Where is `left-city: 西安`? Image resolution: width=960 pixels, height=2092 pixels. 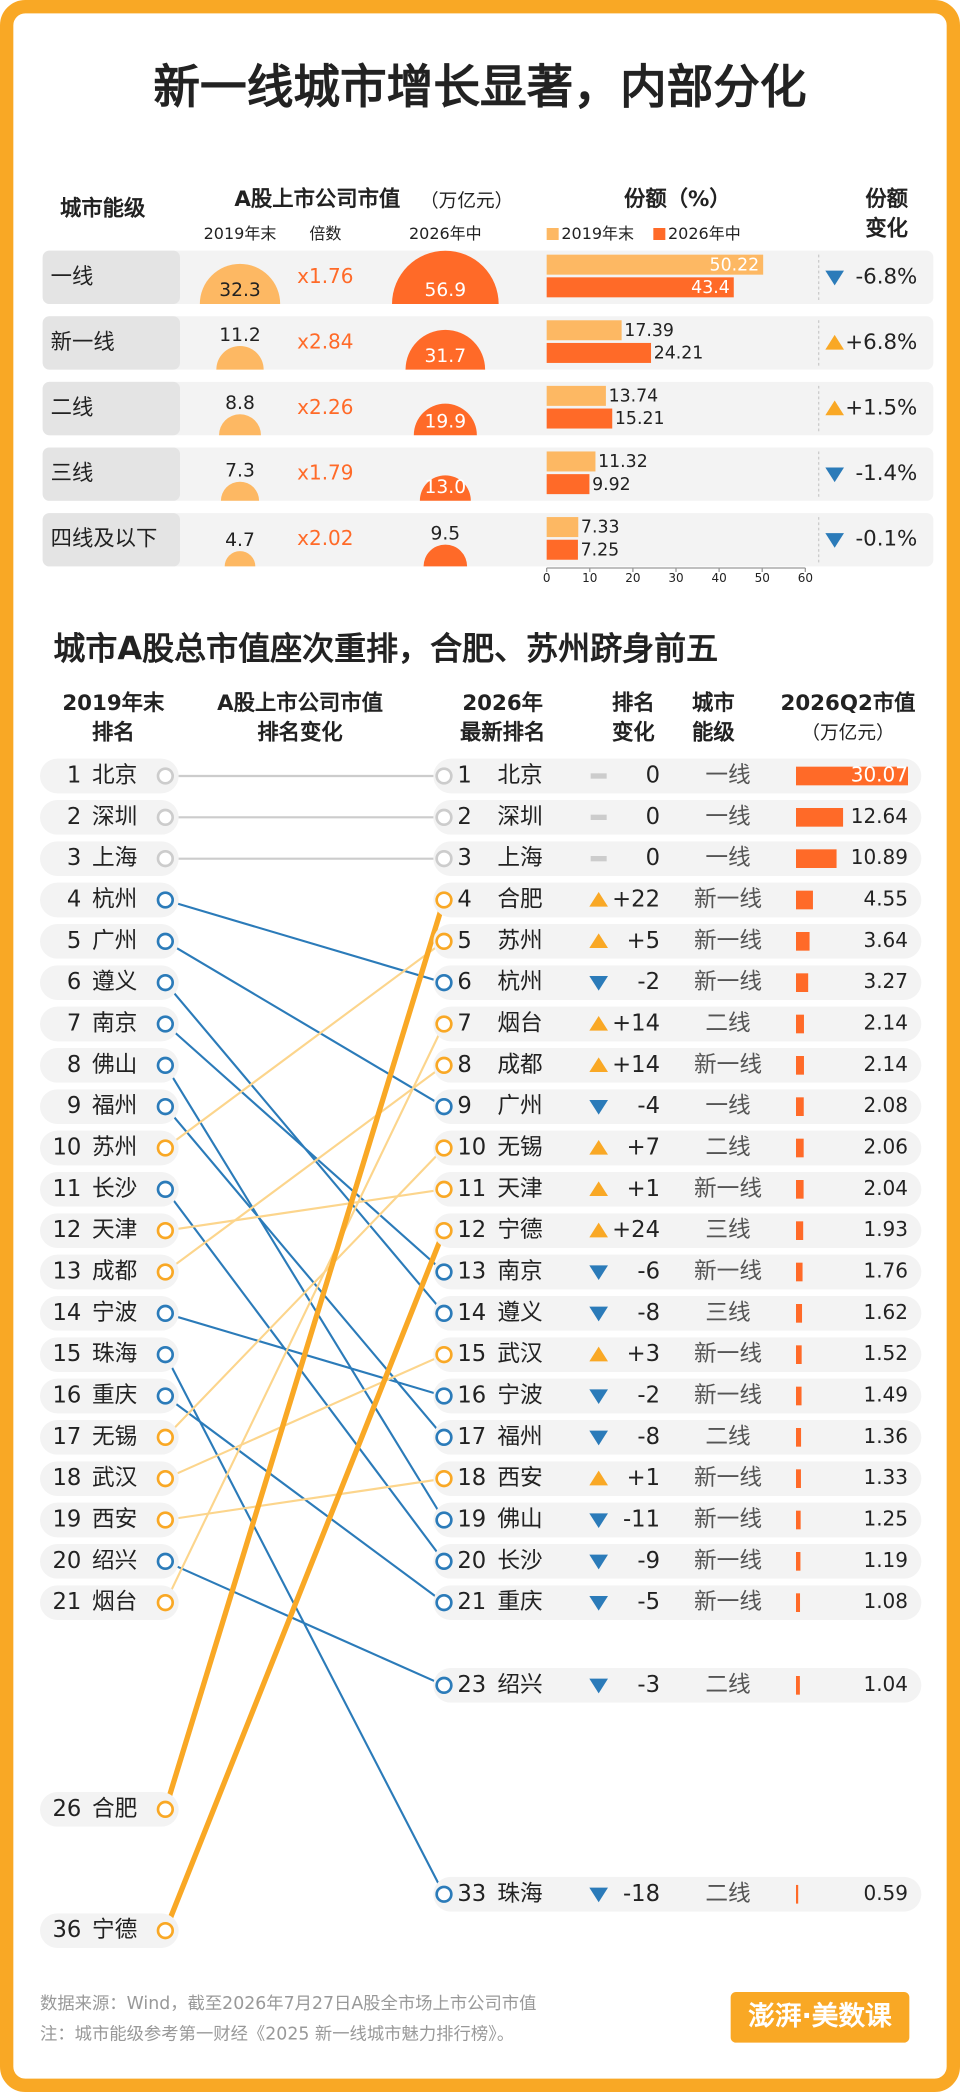
left-city: 西安 is located at coordinates (114, 1520).